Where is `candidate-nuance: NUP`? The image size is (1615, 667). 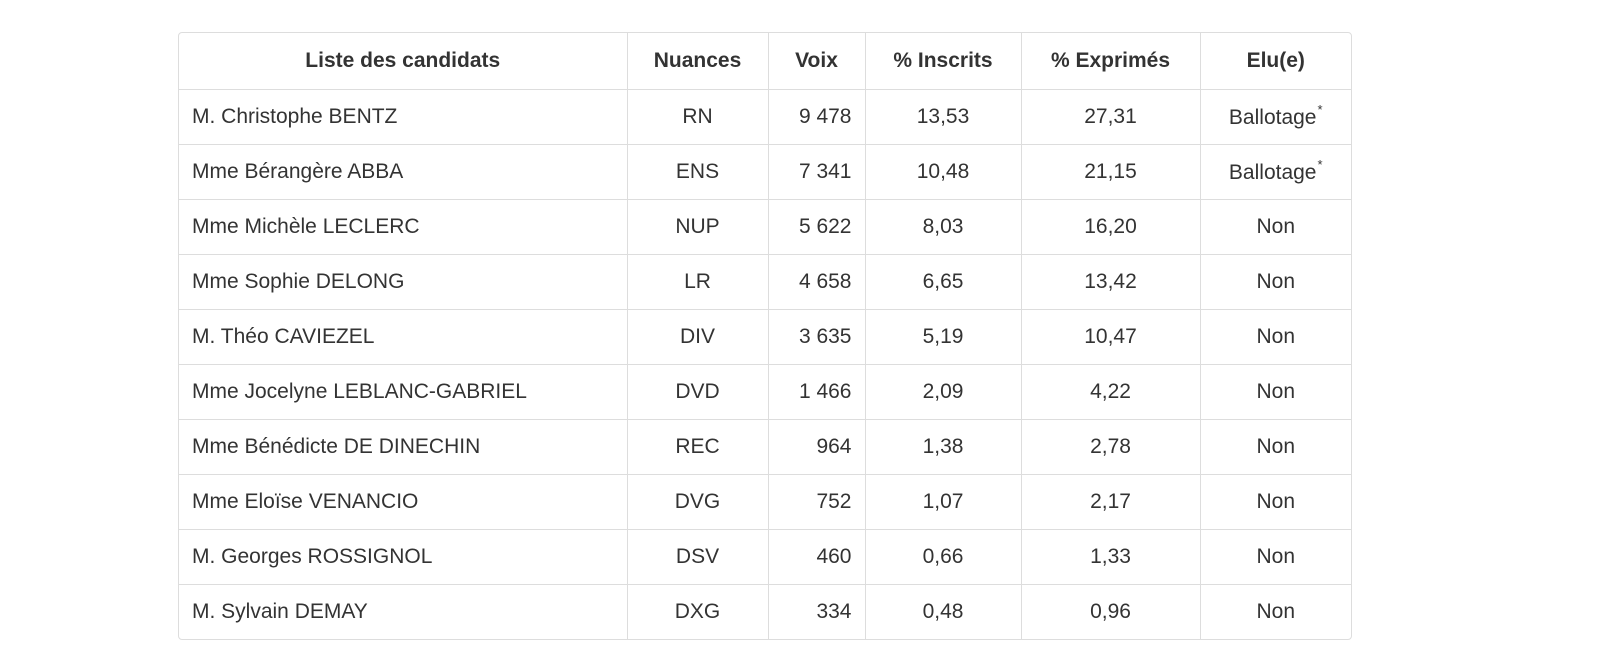
candidate-nuance: NUP is located at coordinates (697, 226).